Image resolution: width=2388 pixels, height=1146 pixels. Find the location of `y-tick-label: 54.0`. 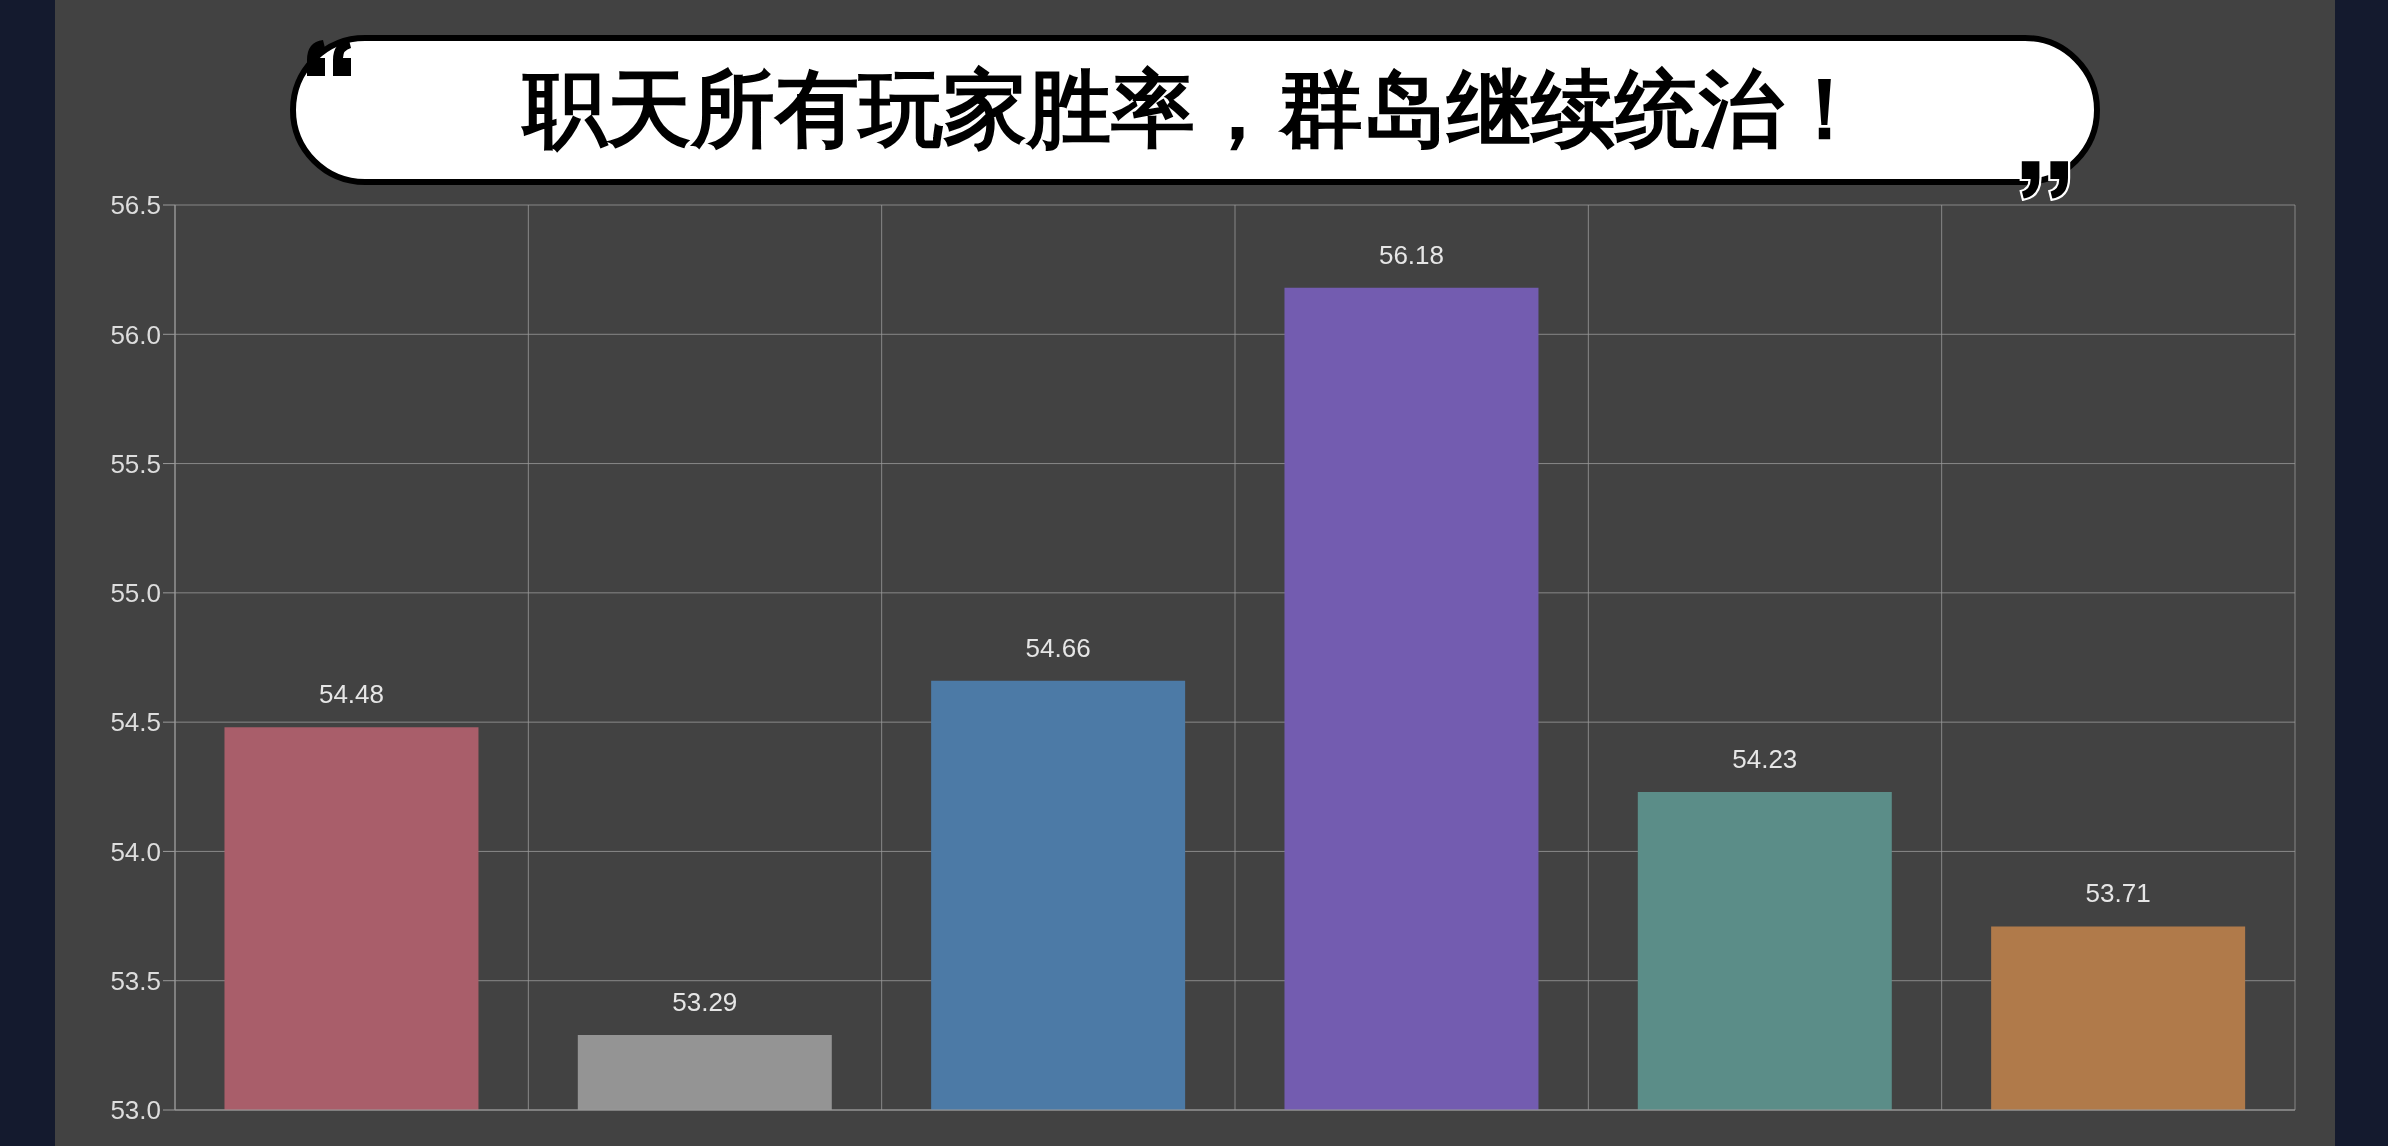

y-tick-label: 54.0 is located at coordinates (135, 851).